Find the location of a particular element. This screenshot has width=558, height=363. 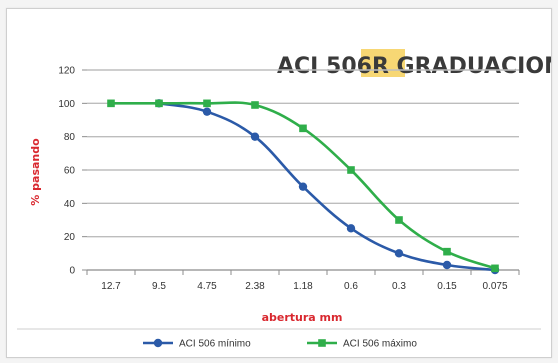

y-tick-label: 0 is located at coordinates (72, 271).